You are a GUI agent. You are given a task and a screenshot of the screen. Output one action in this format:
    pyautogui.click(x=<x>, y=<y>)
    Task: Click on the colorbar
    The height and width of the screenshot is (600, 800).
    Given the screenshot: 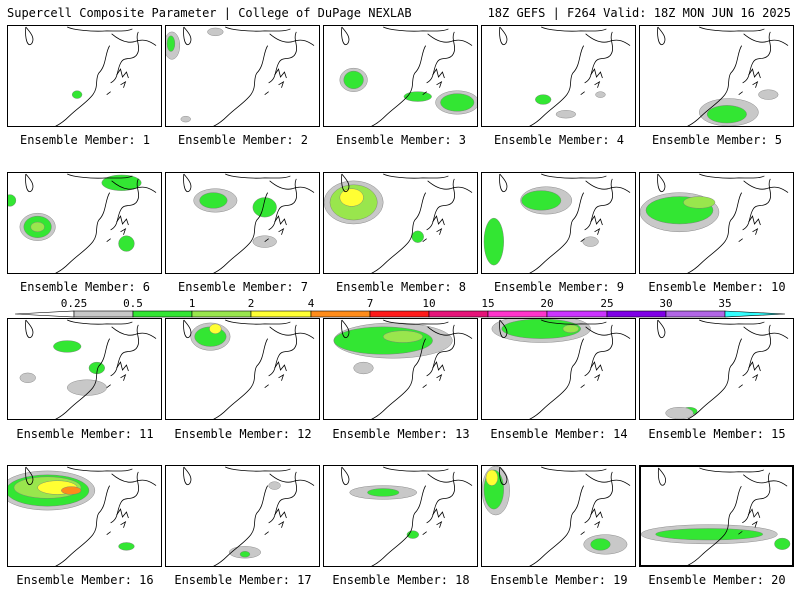 What is the action you would take?
    pyautogui.click(x=400, y=314)
    